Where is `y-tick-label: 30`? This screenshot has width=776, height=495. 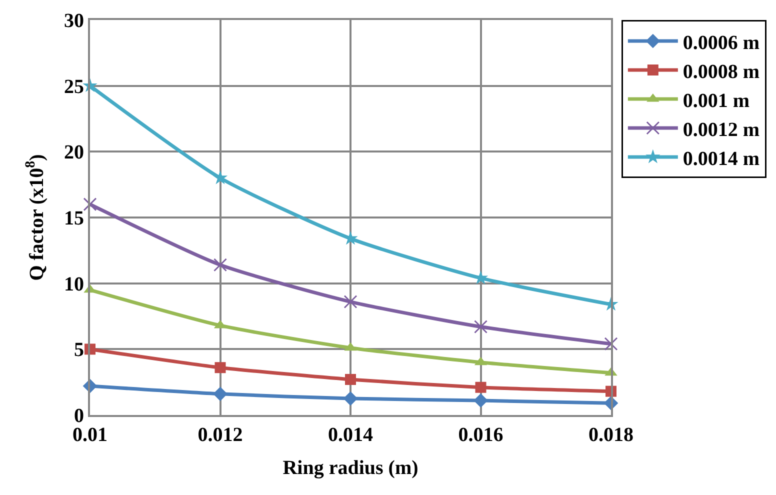 y-tick-label: 30 is located at coordinates (74, 21).